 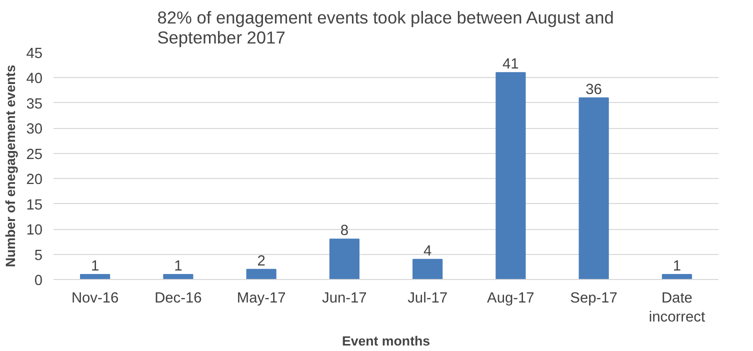 What do you see at coordinates (34, 180) in the screenshot?
I see `y-tick-label: 20` at bounding box center [34, 180].